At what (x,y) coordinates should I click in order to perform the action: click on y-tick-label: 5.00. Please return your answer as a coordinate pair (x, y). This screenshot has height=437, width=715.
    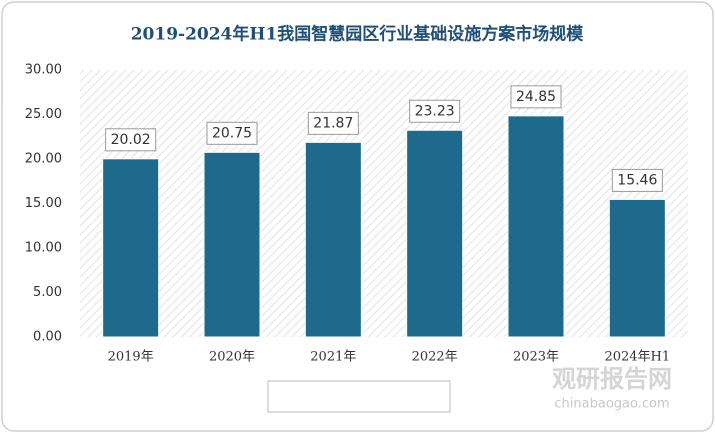
    Looking at the image, I should click on (47, 292).